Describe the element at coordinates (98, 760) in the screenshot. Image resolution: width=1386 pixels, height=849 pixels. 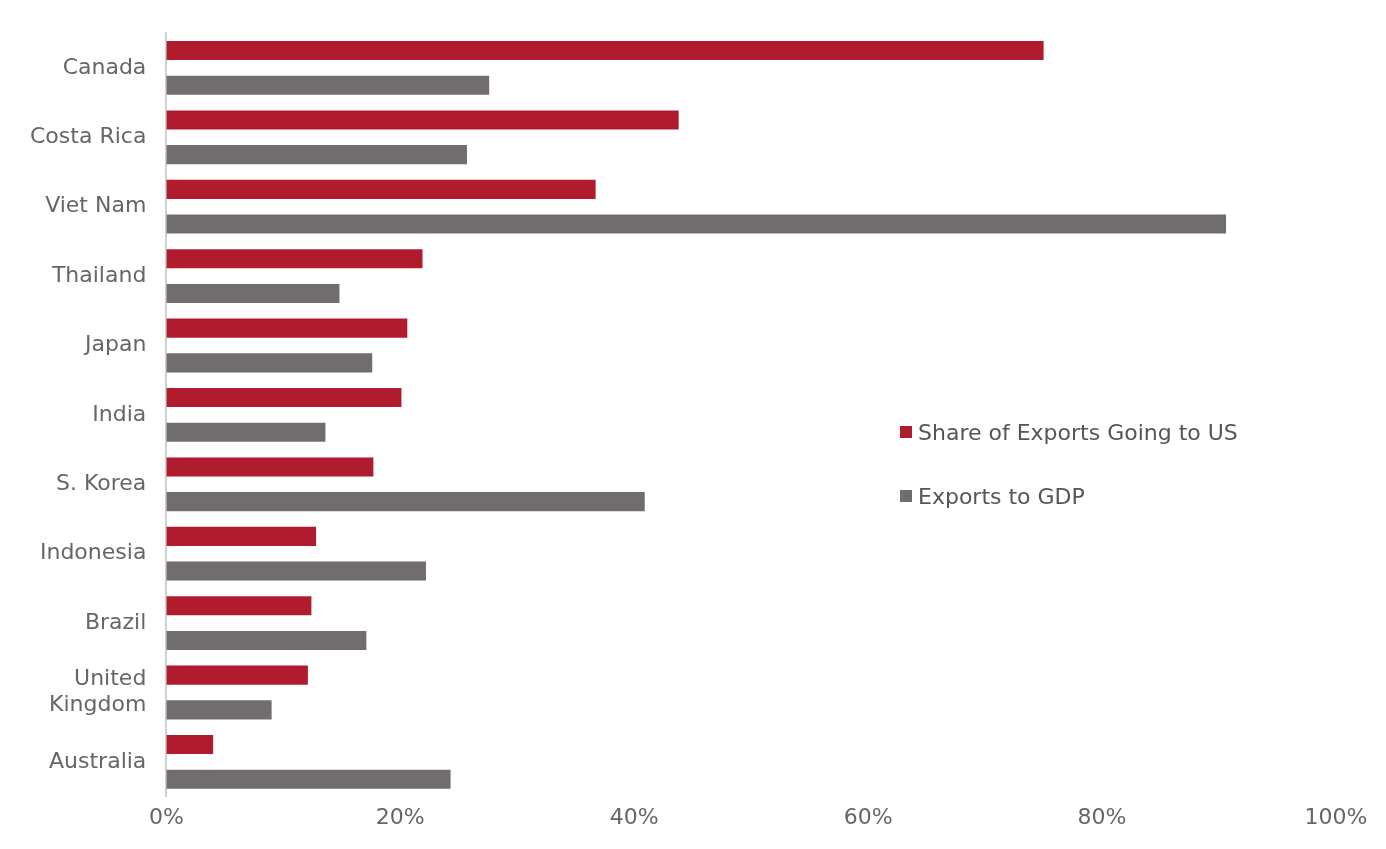
I see `y-tick-label: Australia` at that location.